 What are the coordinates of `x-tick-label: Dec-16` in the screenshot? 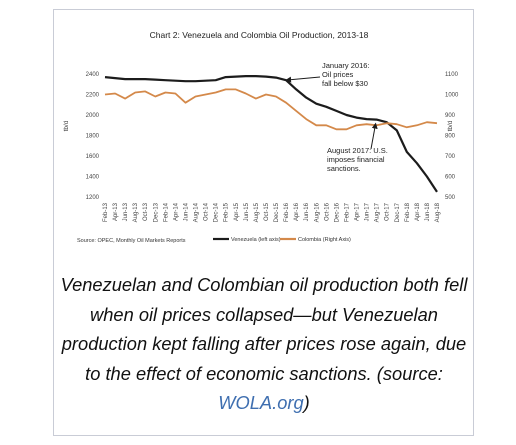 It's located at (337, 212).